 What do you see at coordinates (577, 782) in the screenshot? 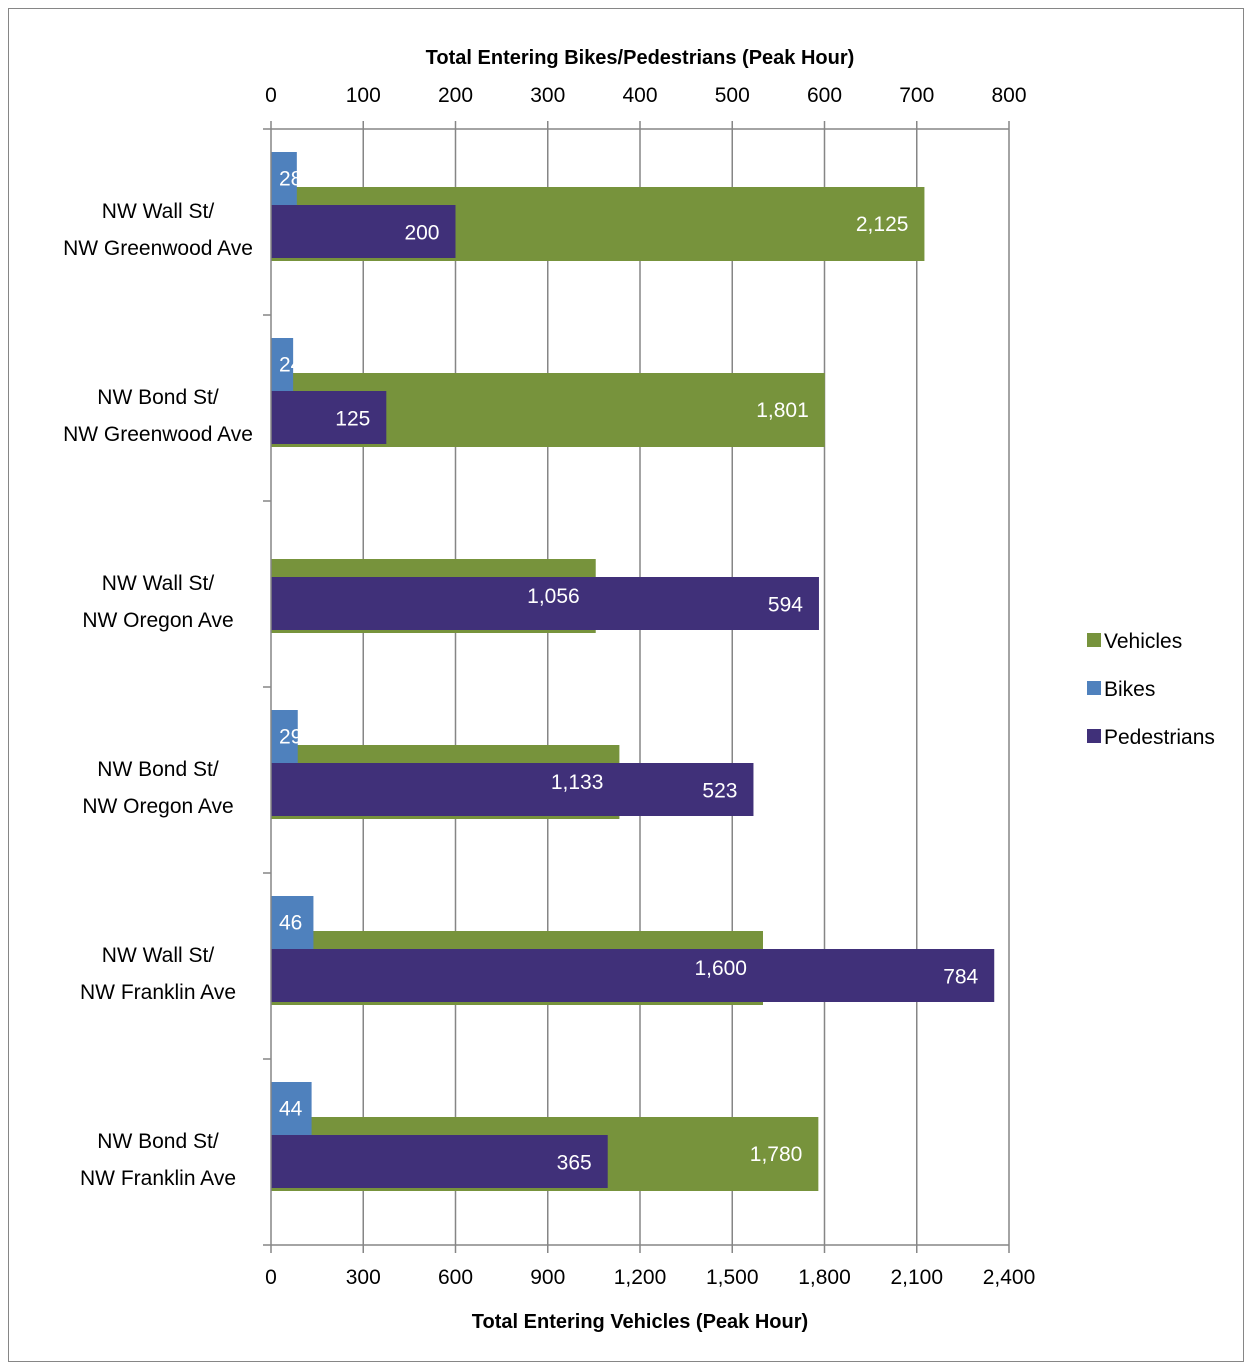
I see `data-label-vehicles-3: 1,133` at bounding box center [577, 782].